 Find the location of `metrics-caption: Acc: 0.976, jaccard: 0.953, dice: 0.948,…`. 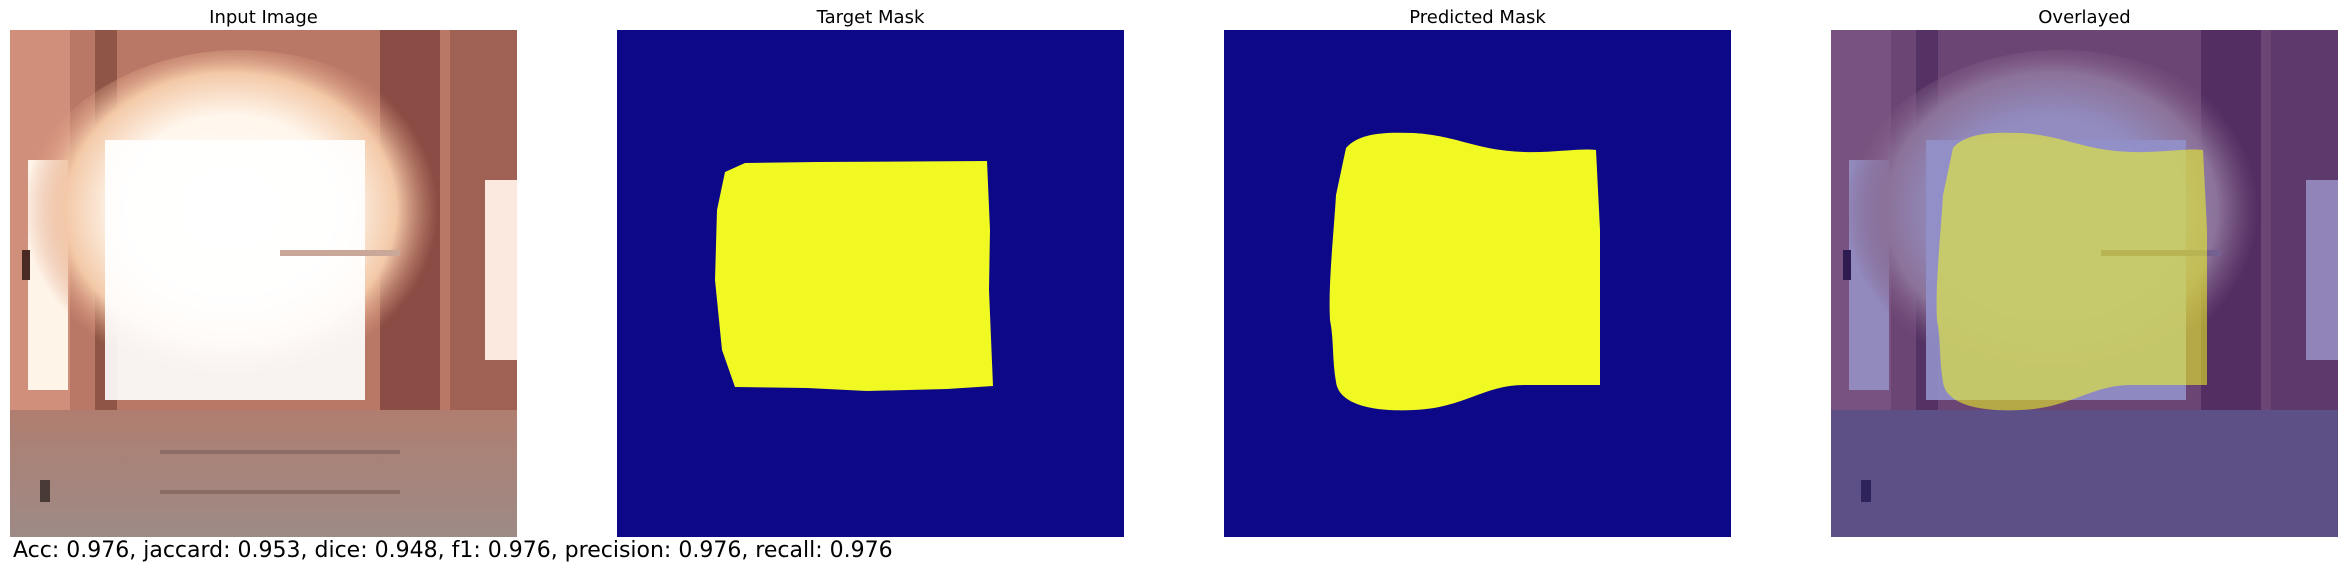

metrics-caption: Acc: 0.976, jaccard: 0.953, dice: 0.948,… is located at coordinates (453, 550).